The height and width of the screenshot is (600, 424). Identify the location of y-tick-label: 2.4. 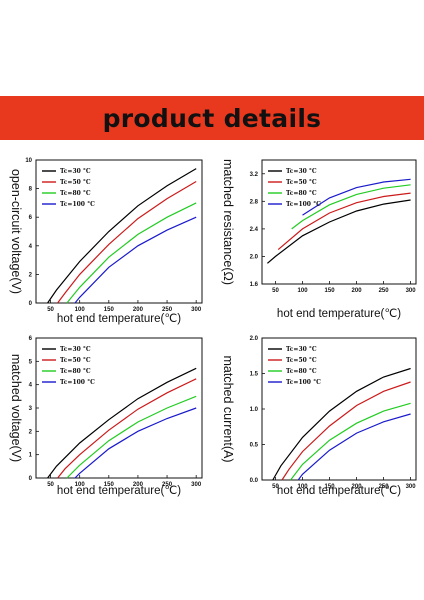
(254, 230).